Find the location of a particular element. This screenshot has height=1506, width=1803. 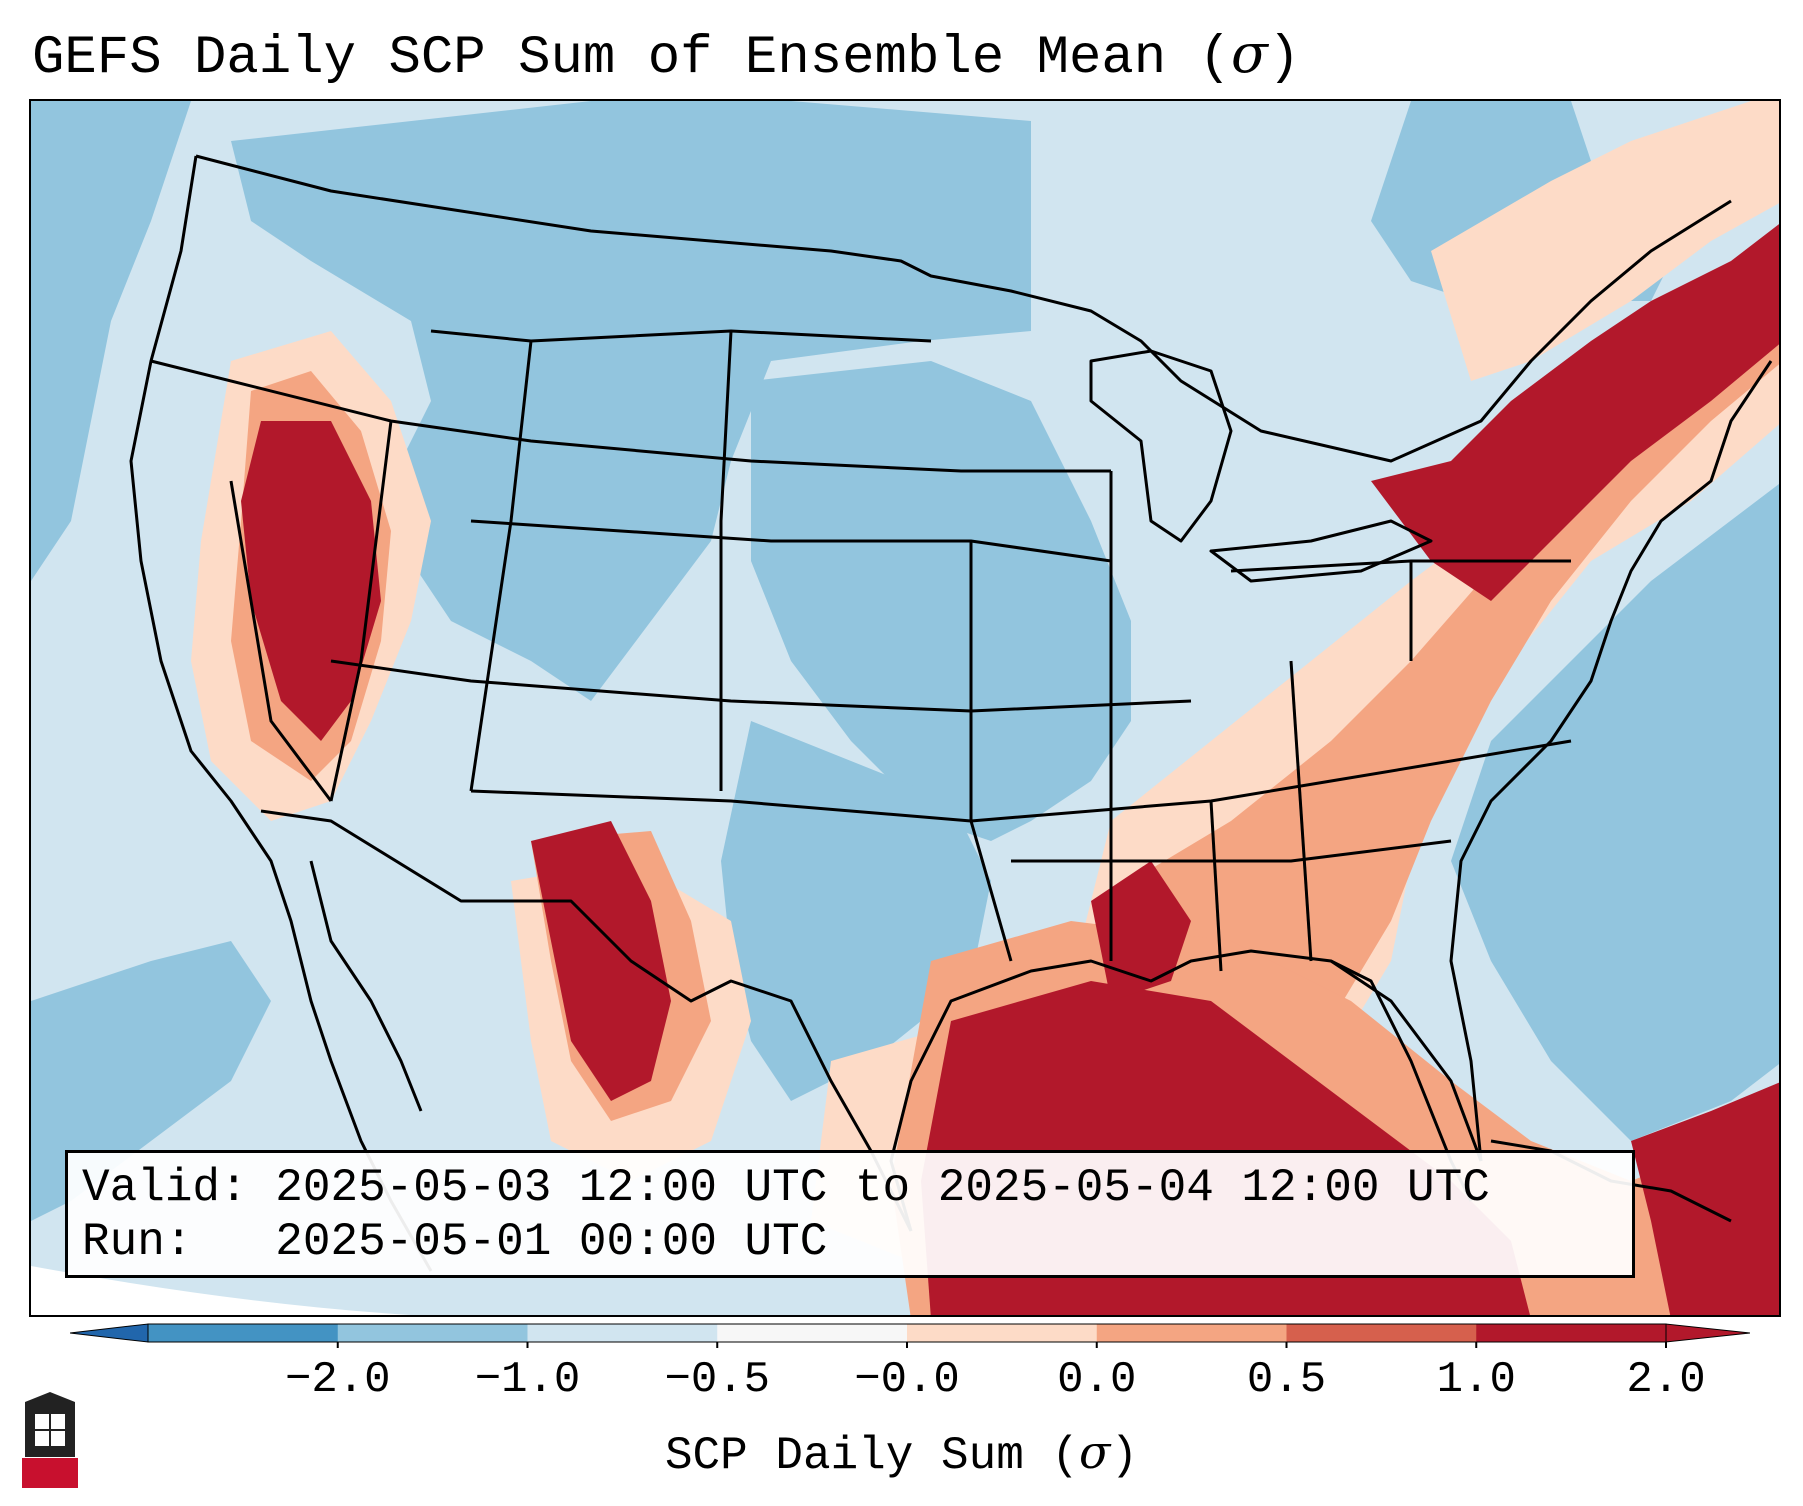

colorbar-label-sigma: σ is located at coordinates (1095, 1452).